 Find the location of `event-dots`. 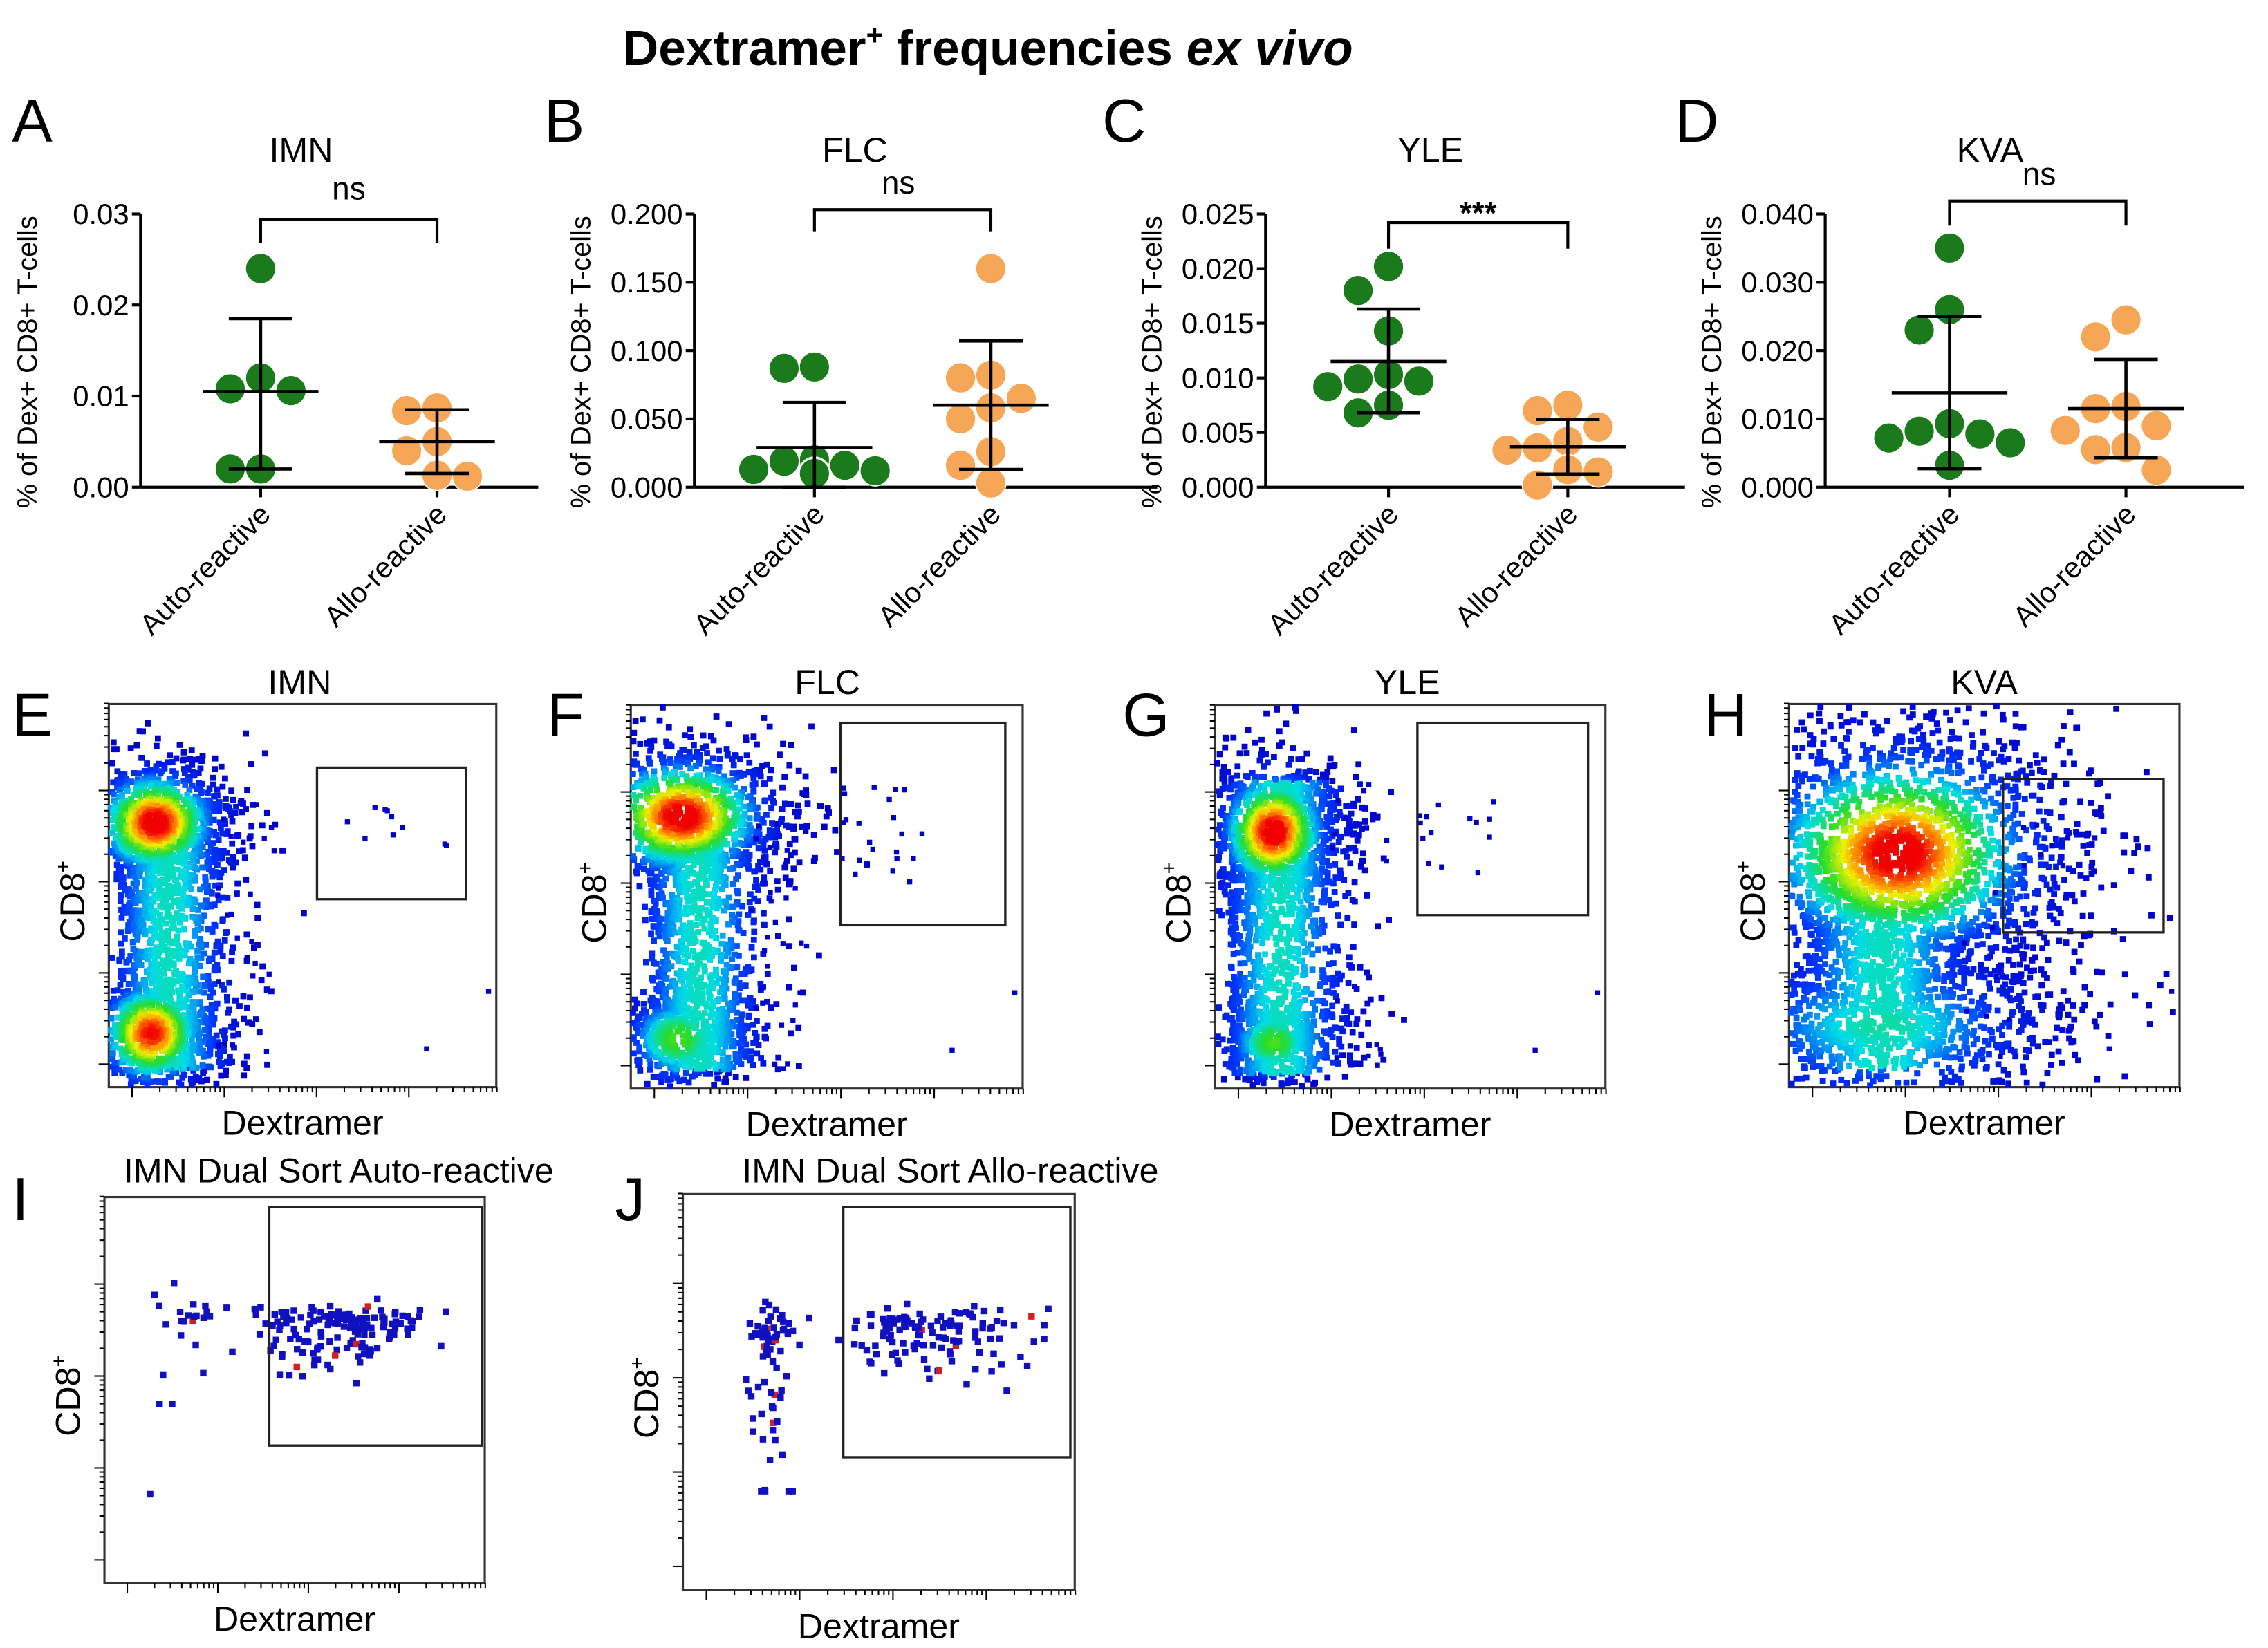

event-dots is located at coordinates (299, 904).